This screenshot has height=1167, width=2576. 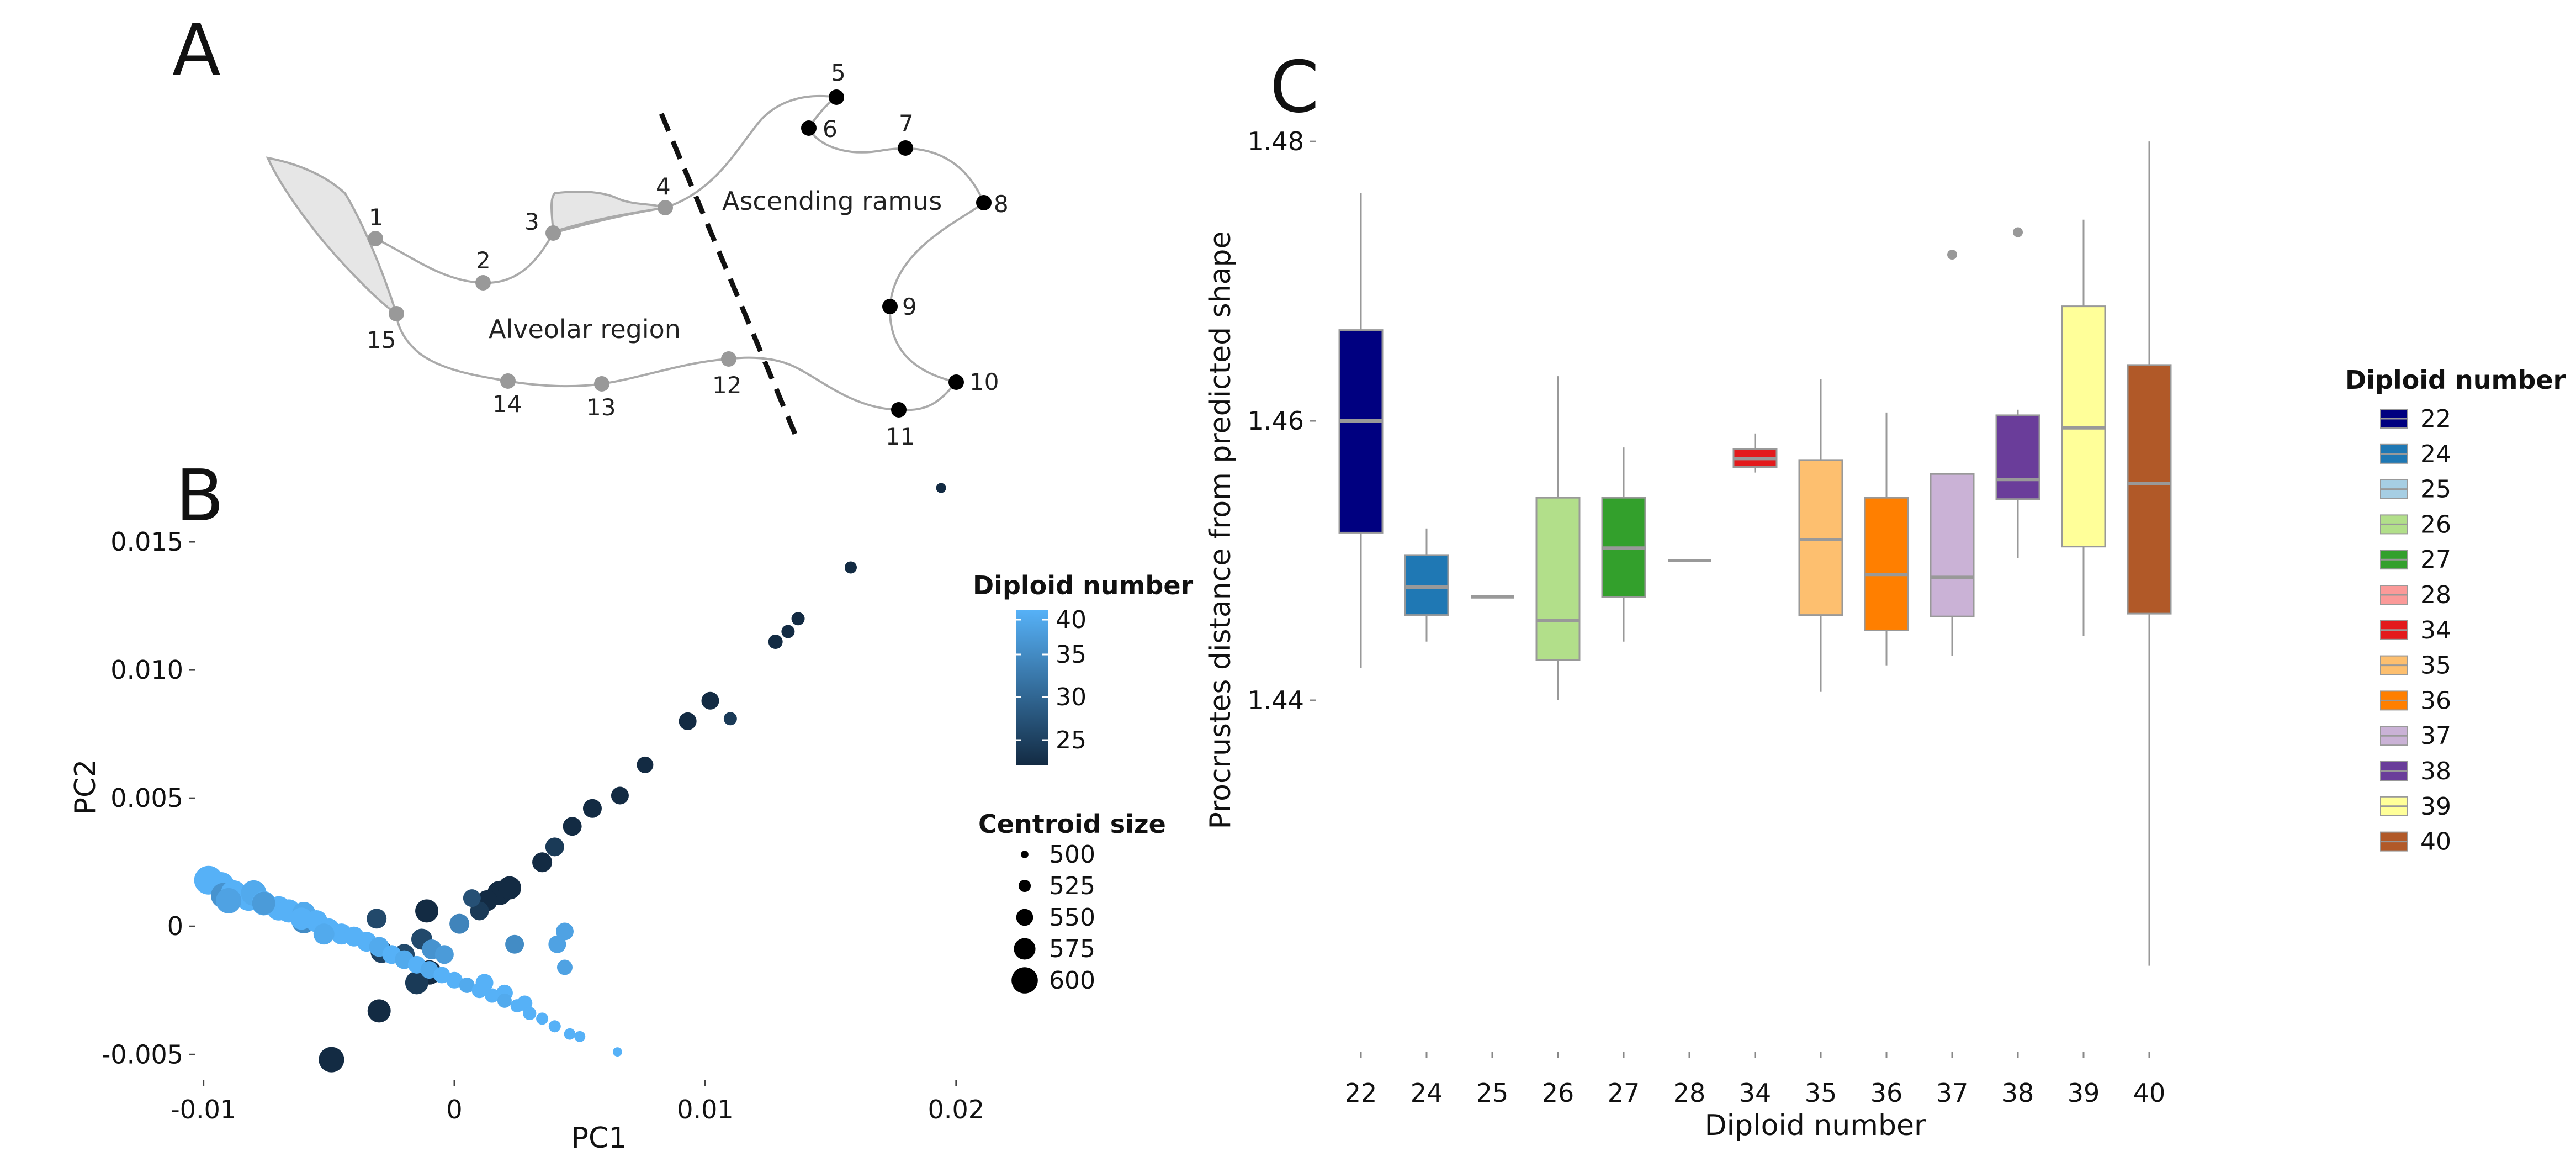 What do you see at coordinates (1032, 687) in the screenshot?
I see `color-legend-bar` at bounding box center [1032, 687].